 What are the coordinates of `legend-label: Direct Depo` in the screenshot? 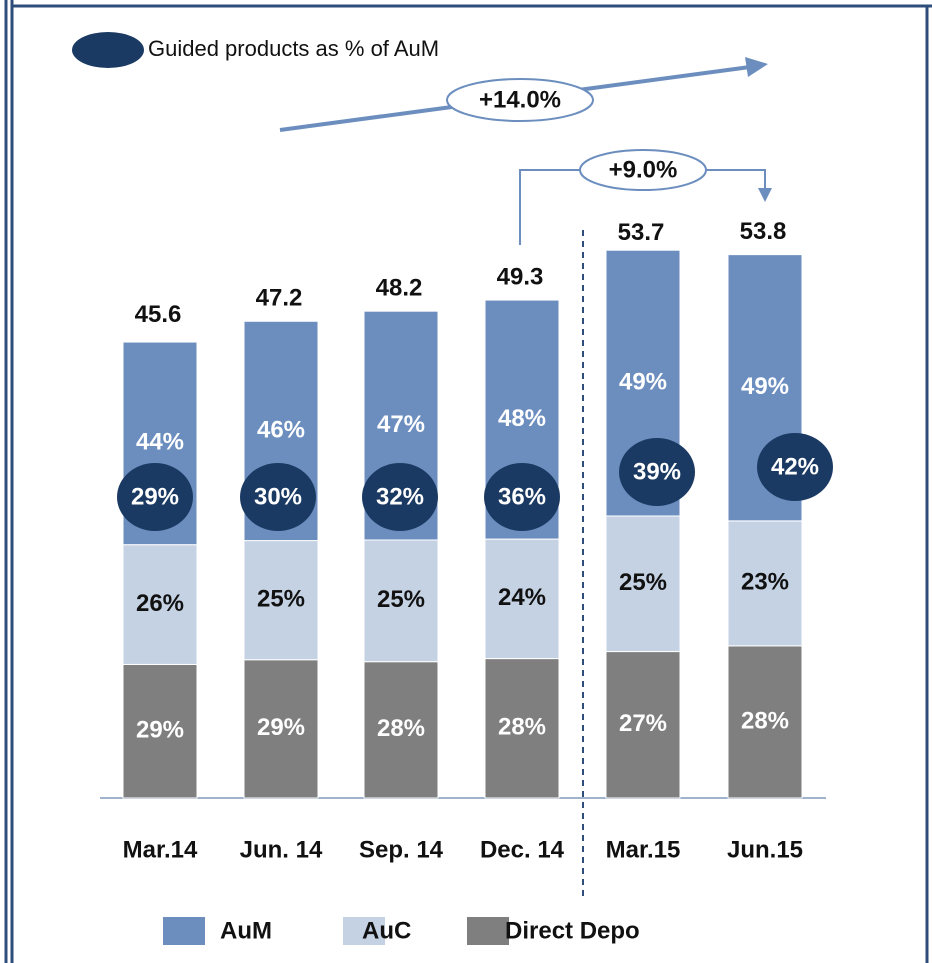 It's located at (572, 930).